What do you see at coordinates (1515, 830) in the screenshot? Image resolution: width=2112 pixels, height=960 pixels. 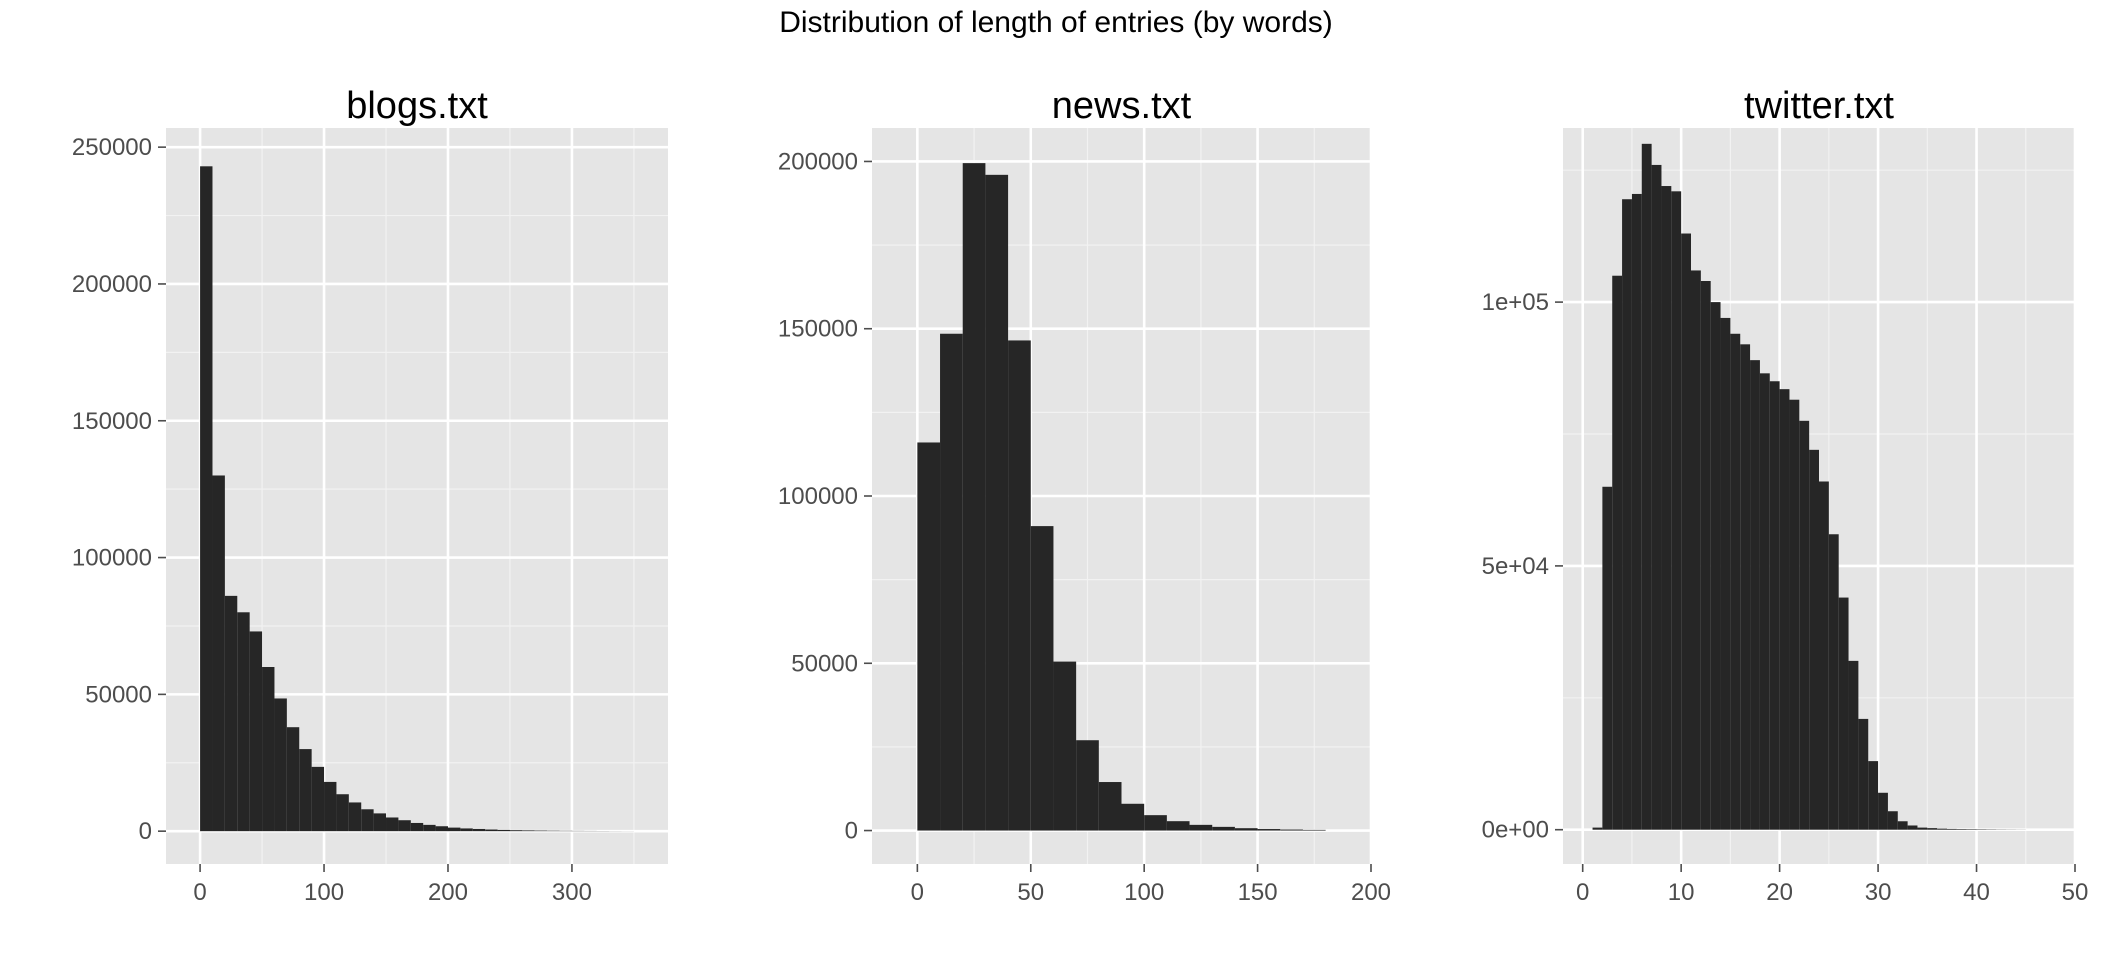 I see `twitter-y-tick-label: 0e+00` at bounding box center [1515, 830].